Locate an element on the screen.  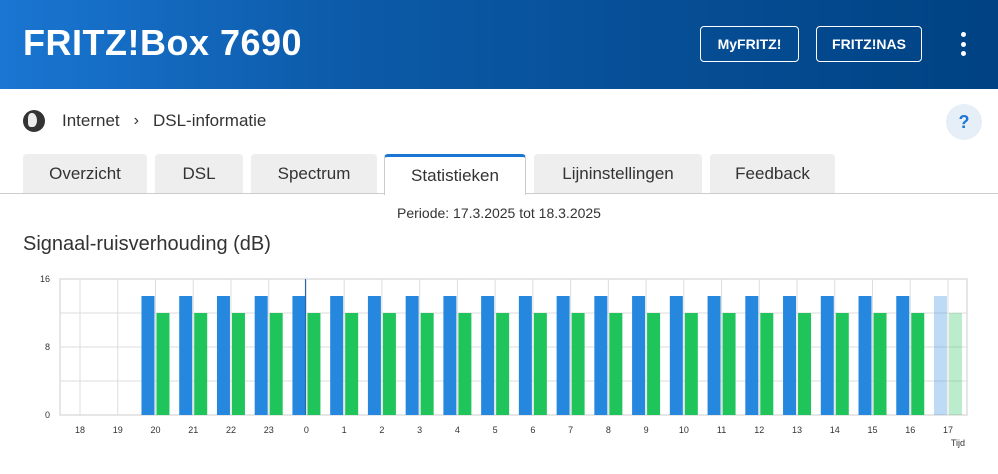
x-tick-label: 22 is located at coordinates (231, 430).